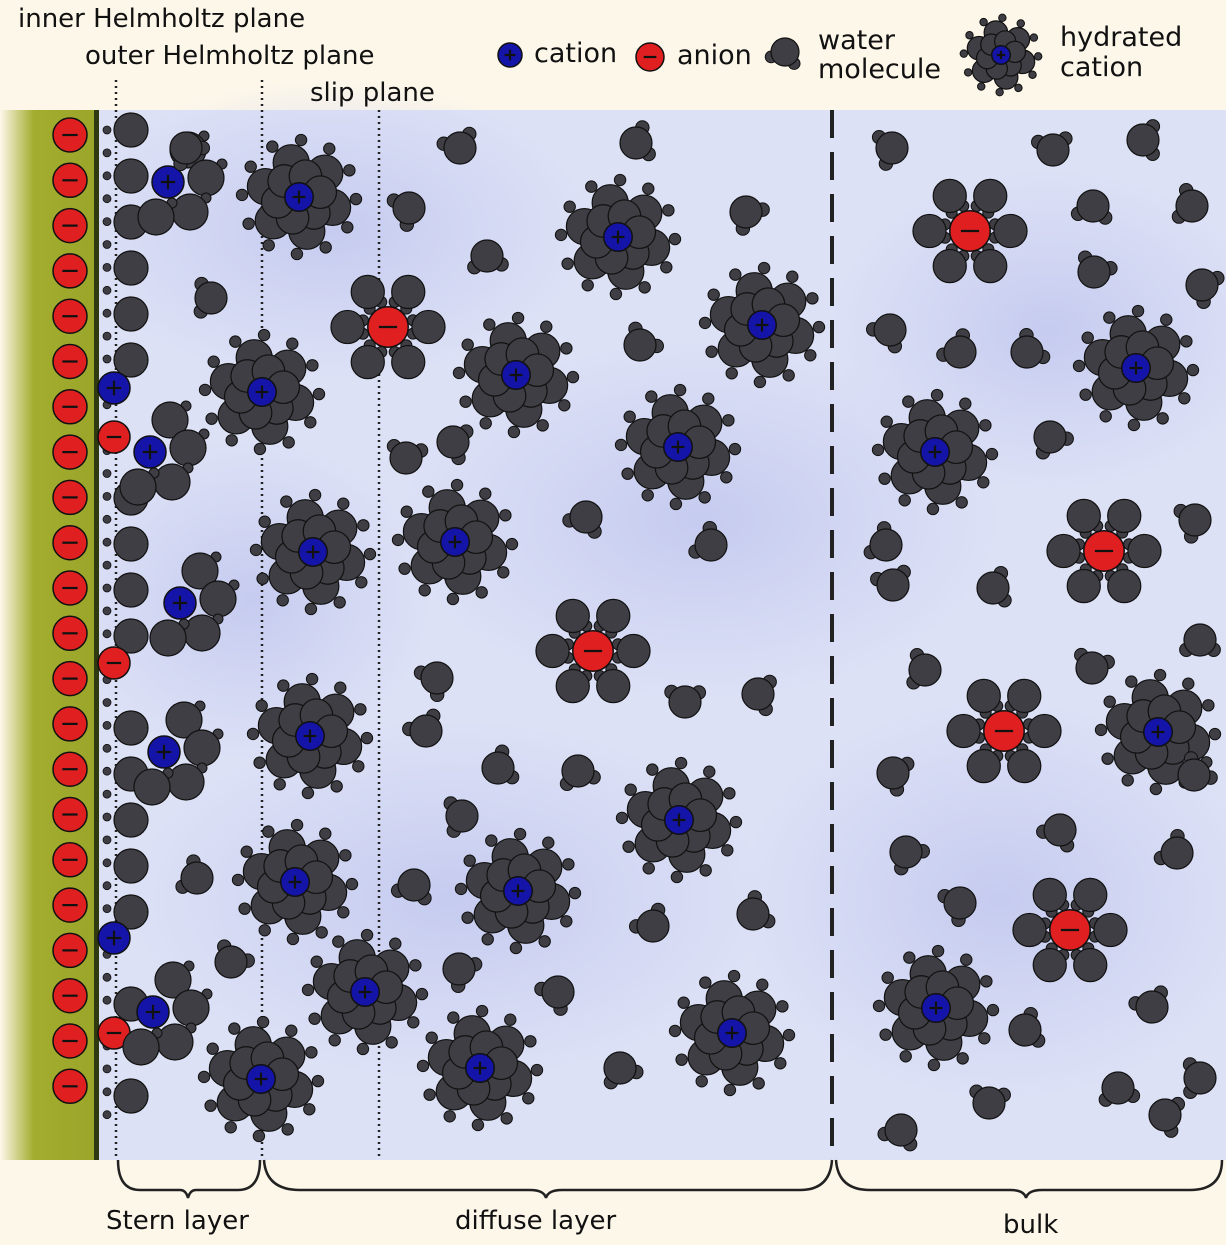 The image size is (1226, 1245). What do you see at coordinates (189, 1179) in the screenshot?
I see `stern-layer-brace` at bounding box center [189, 1179].